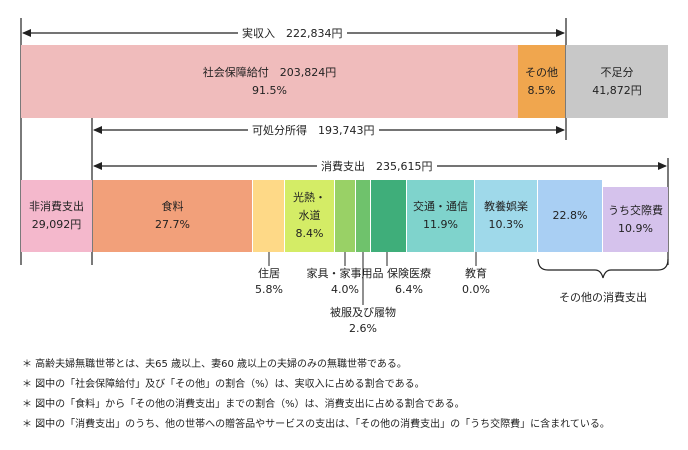 This screenshot has height=450, width=688. Describe the element at coordinates (309, 233) in the screenshot. I see `segment-value: 8.4%` at that location.